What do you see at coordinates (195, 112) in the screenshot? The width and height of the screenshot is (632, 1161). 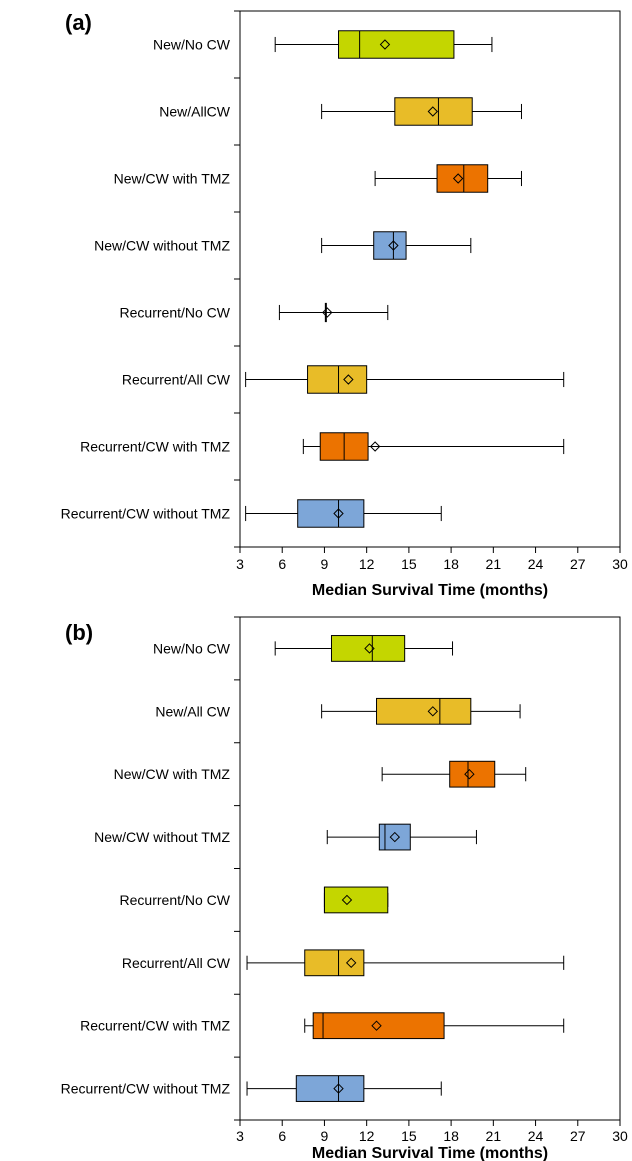 I see `category-label: New/AllCW` at bounding box center [195, 112].